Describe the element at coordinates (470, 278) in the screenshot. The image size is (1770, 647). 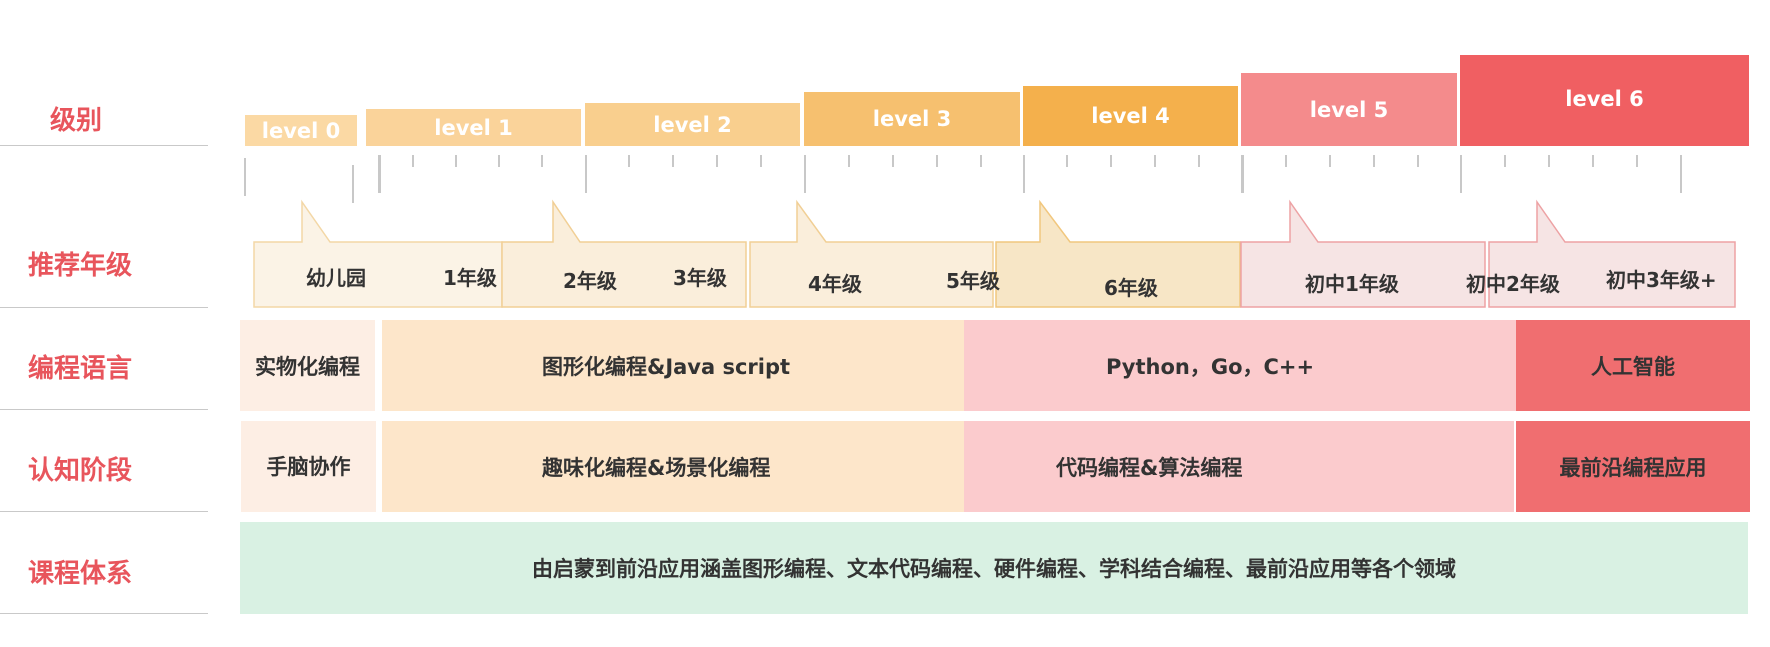
I see `grade-1: 1年级` at that location.